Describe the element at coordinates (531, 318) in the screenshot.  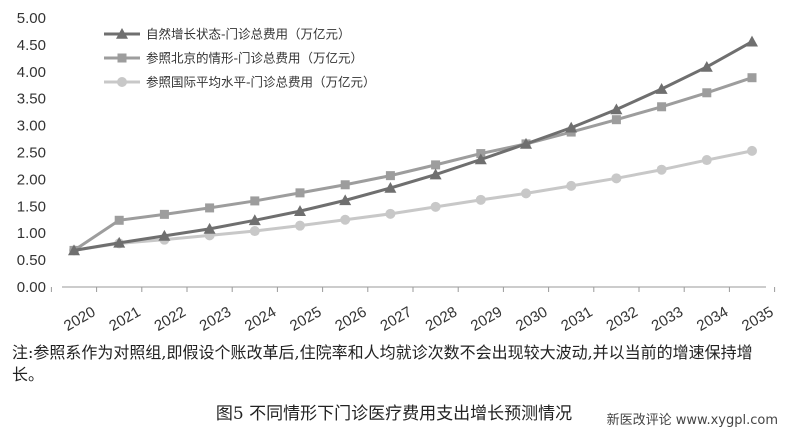
I see `x-tick-label: 2030` at that location.